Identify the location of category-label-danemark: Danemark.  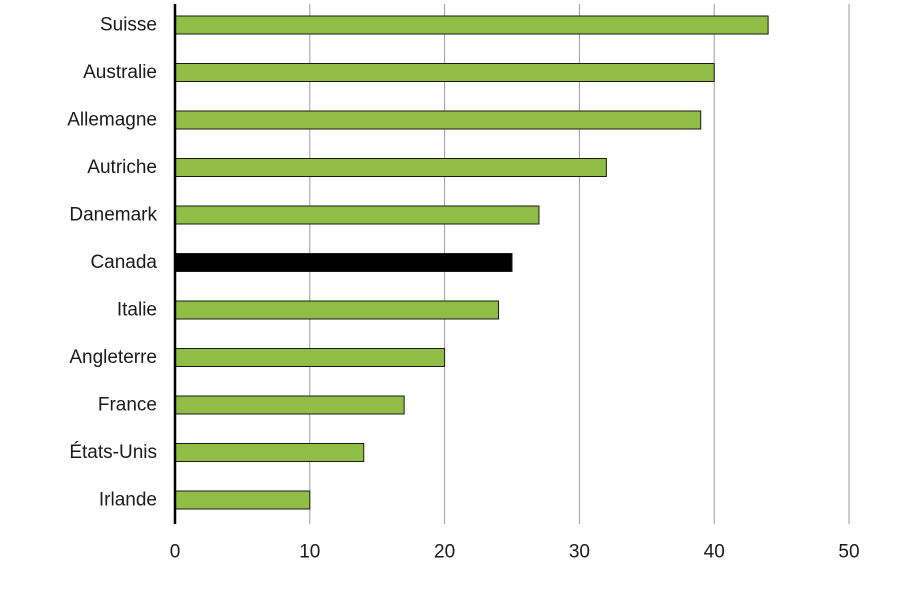
(113, 215).